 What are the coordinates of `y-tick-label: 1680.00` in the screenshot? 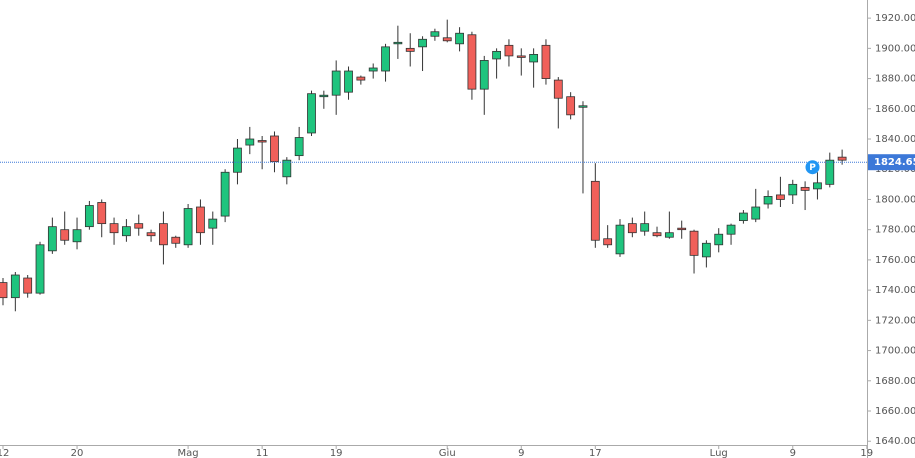 It's located at (895, 381).